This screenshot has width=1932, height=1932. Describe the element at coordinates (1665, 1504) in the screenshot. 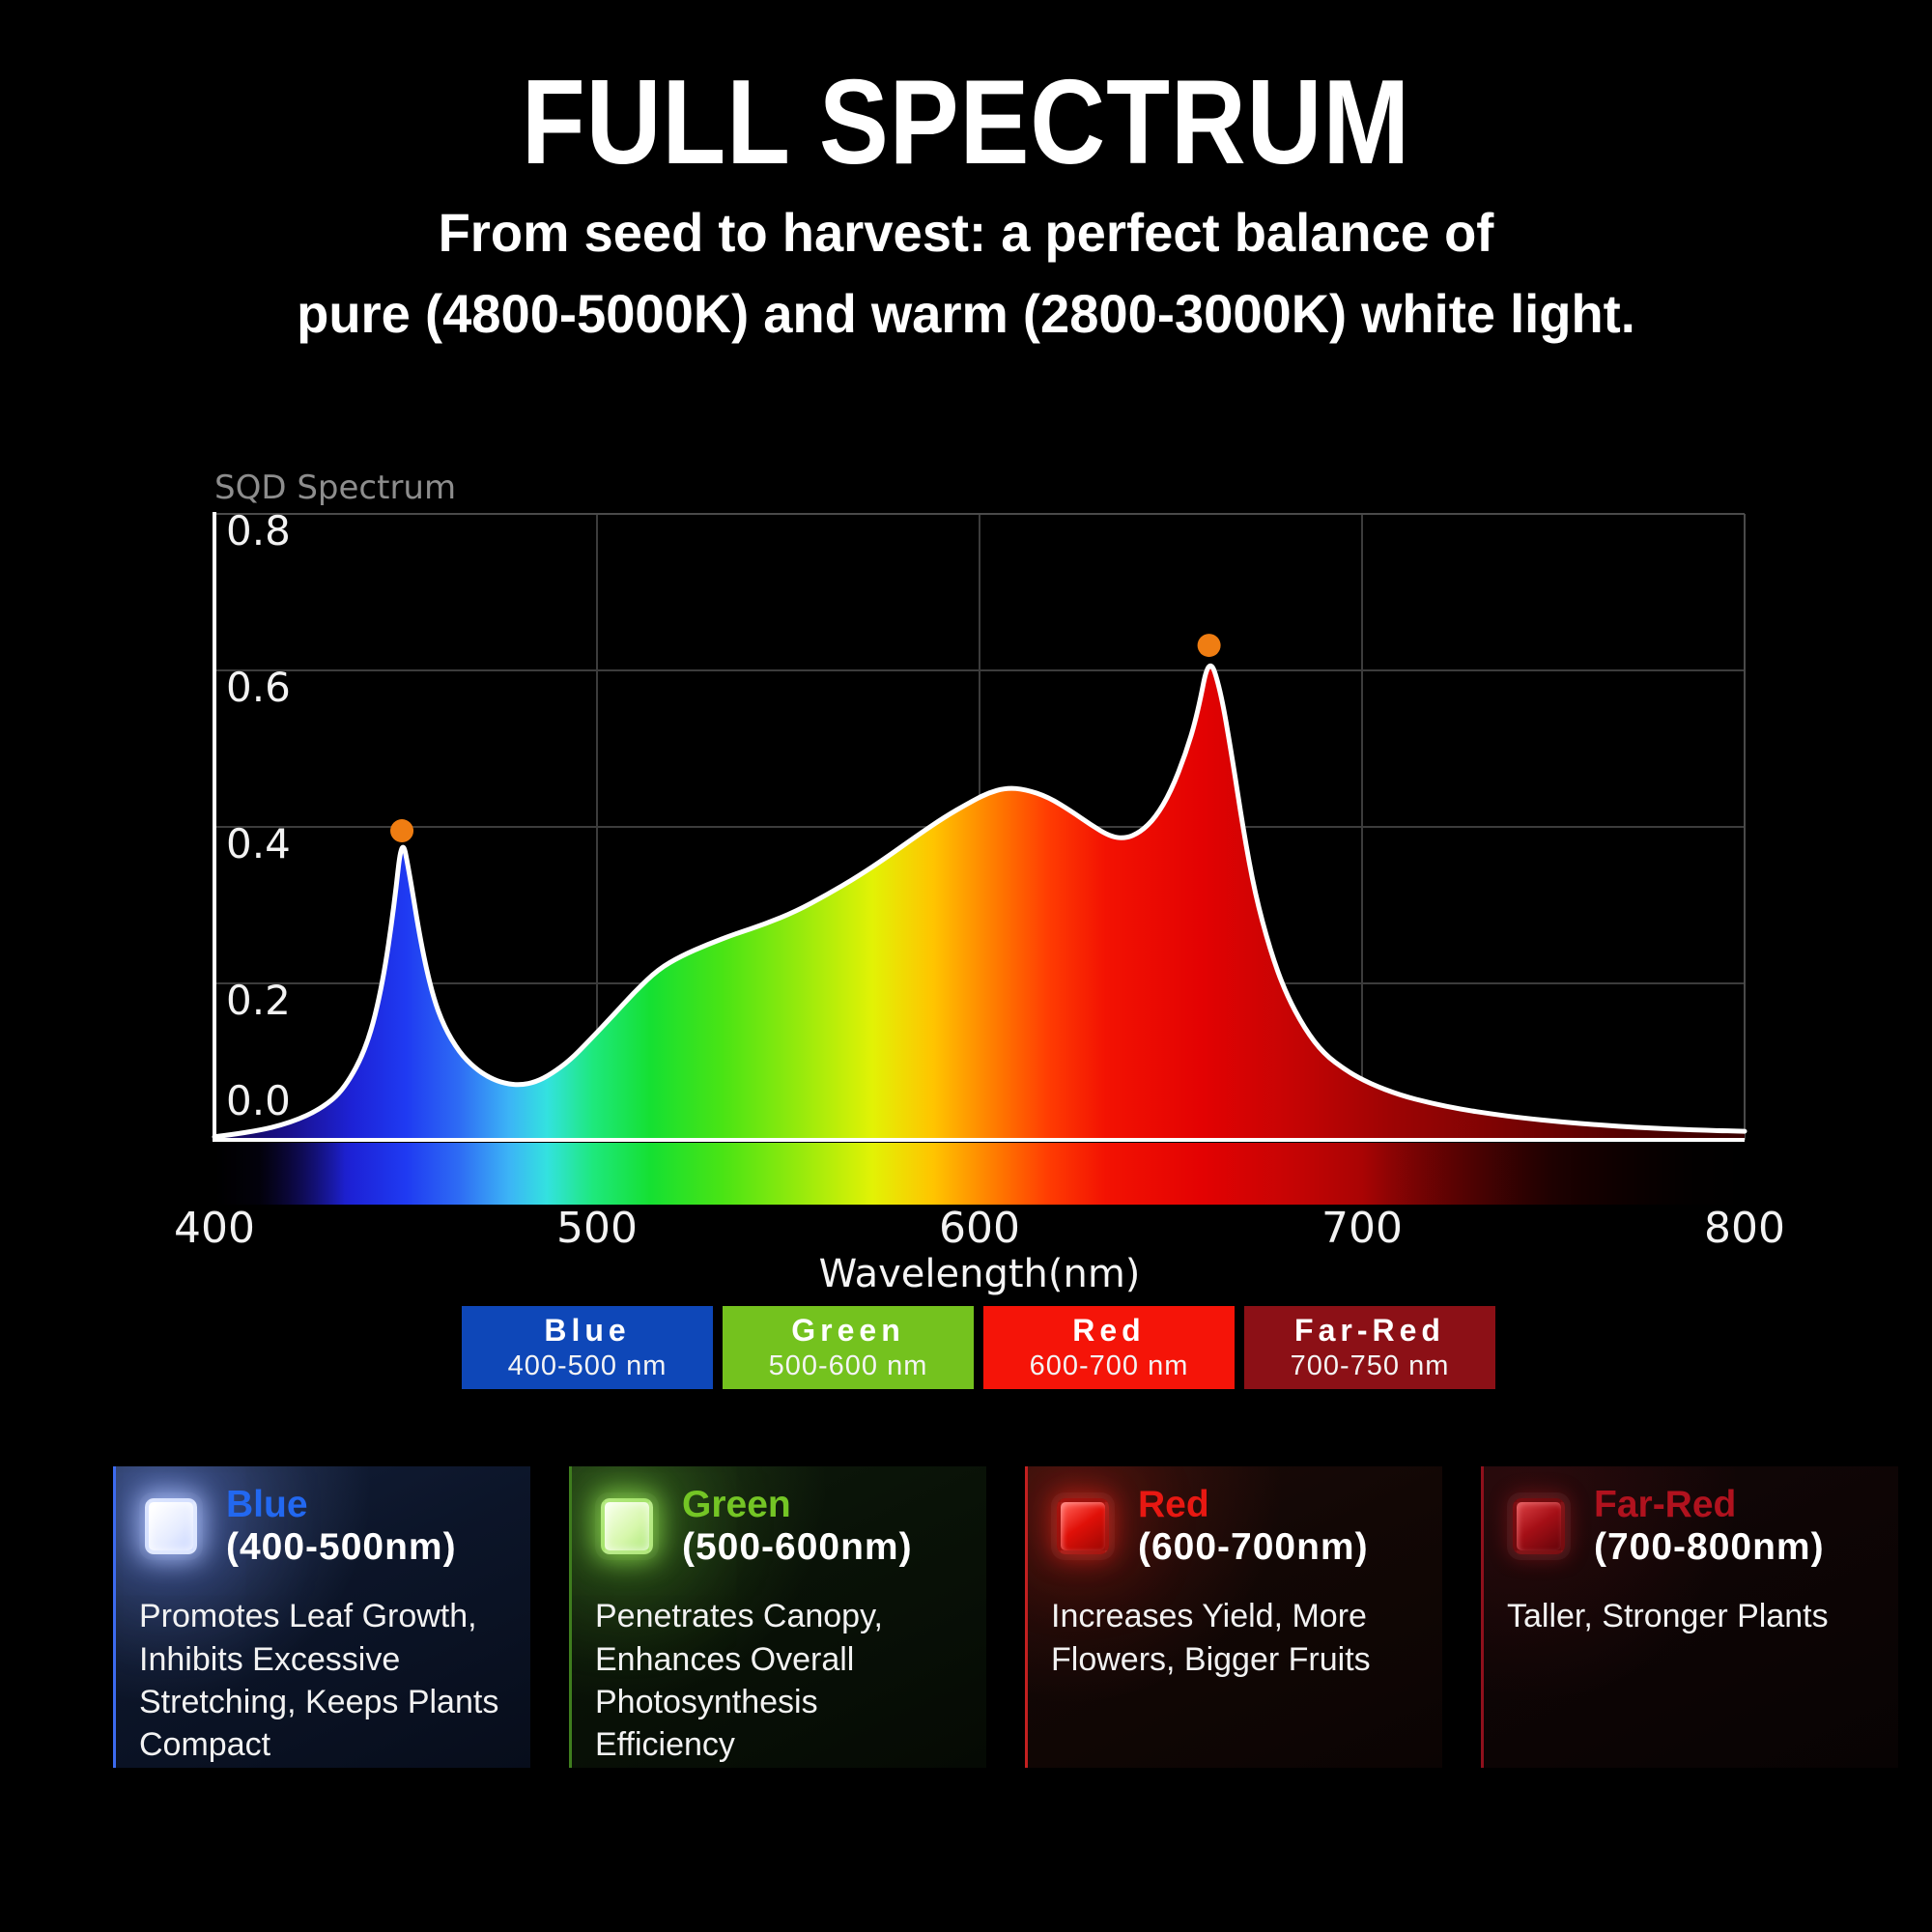

I see `card-title-name: Far-Red` at that location.